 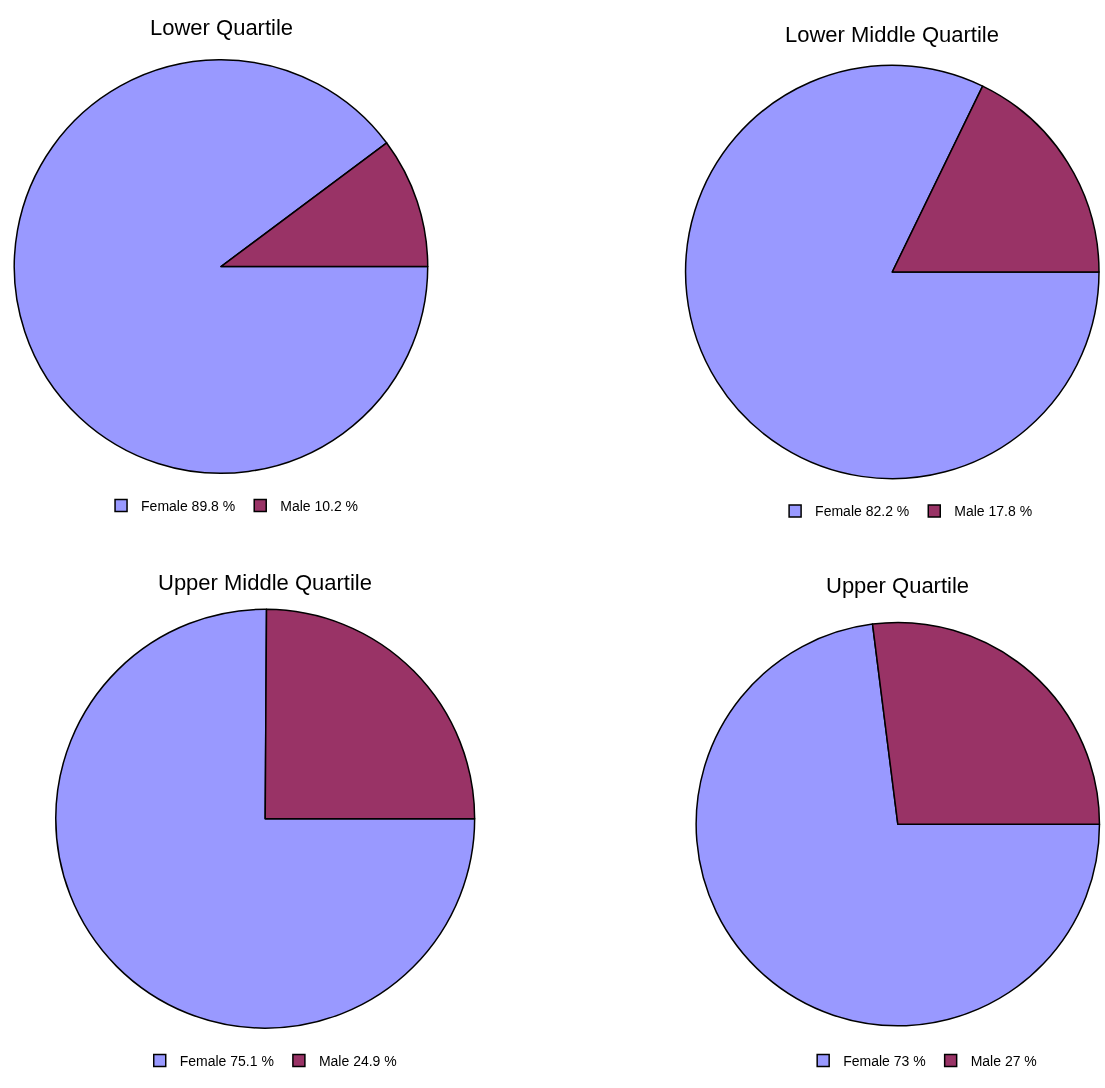 What do you see at coordinates (188, 505) in the screenshot?
I see `legend-label: Female 89.8 %` at bounding box center [188, 505].